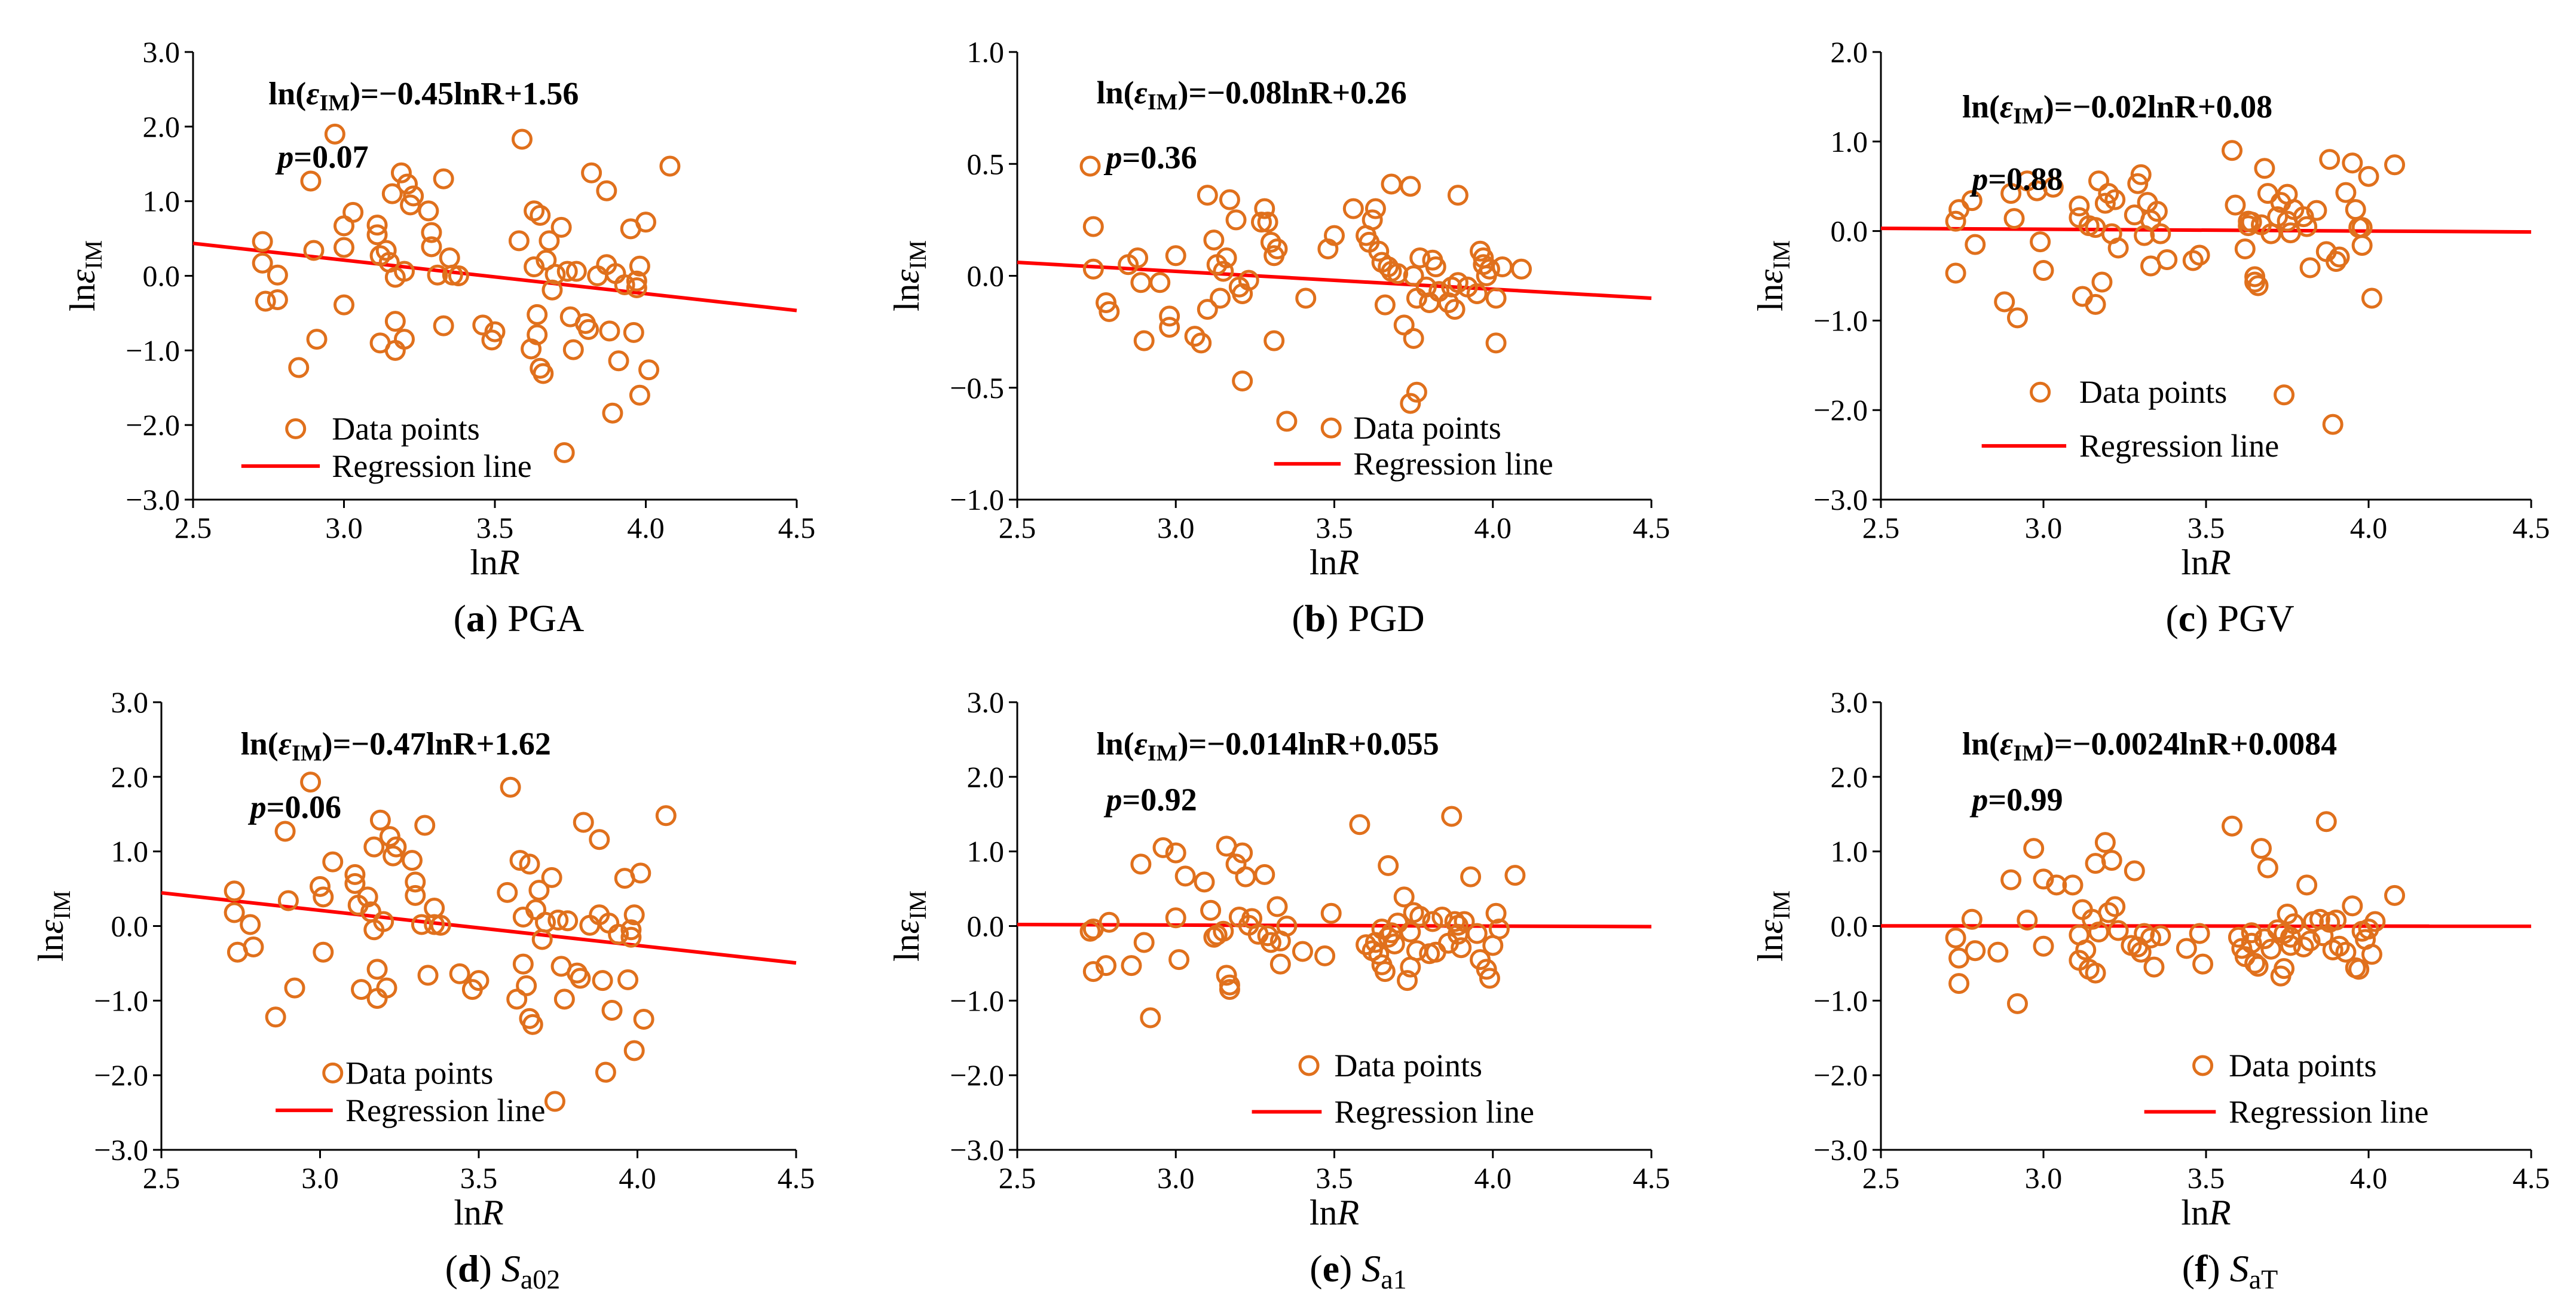  Describe the element at coordinates (2229, 618) in the screenshot. I see `panel-caption: (c) PGV` at that location.